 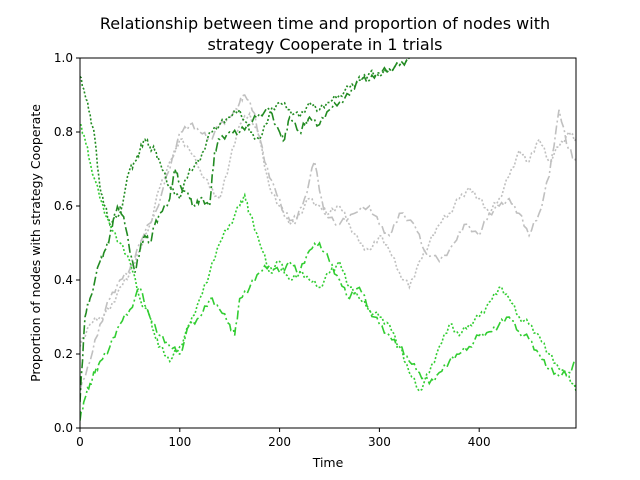 I want to click on x-tick-label: 200, so click(x=279, y=442).